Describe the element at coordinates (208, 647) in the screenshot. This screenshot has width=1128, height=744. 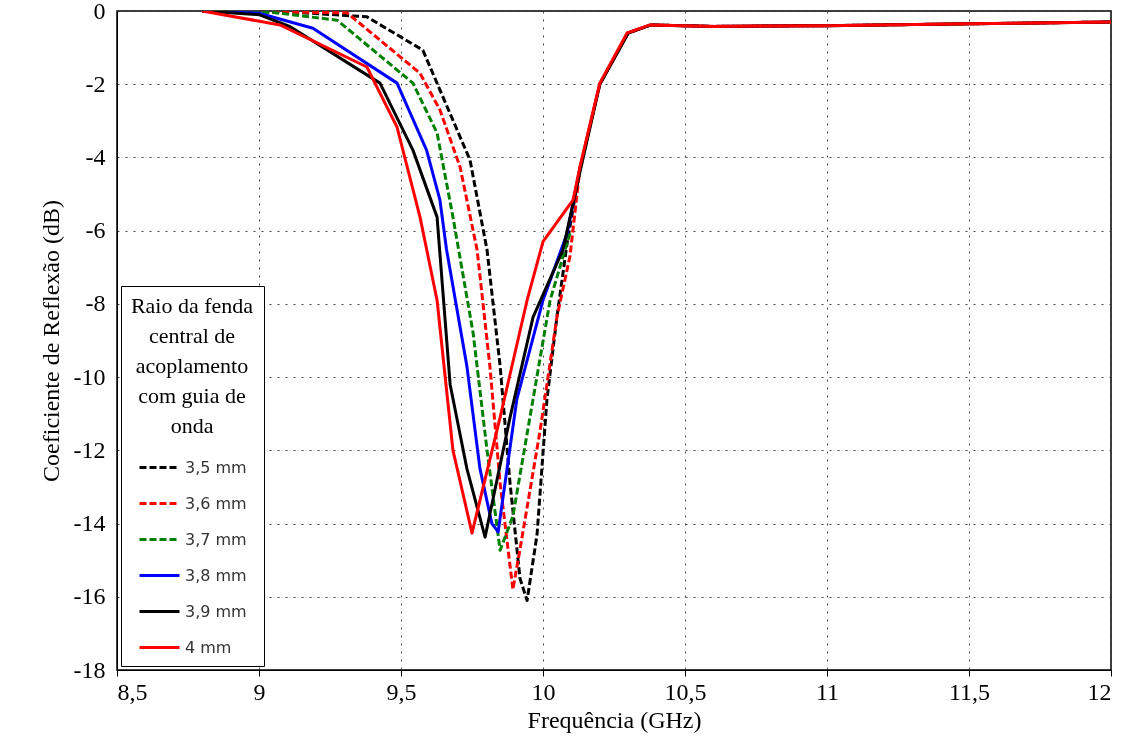
I see `legend-label: 4 mm` at that location.